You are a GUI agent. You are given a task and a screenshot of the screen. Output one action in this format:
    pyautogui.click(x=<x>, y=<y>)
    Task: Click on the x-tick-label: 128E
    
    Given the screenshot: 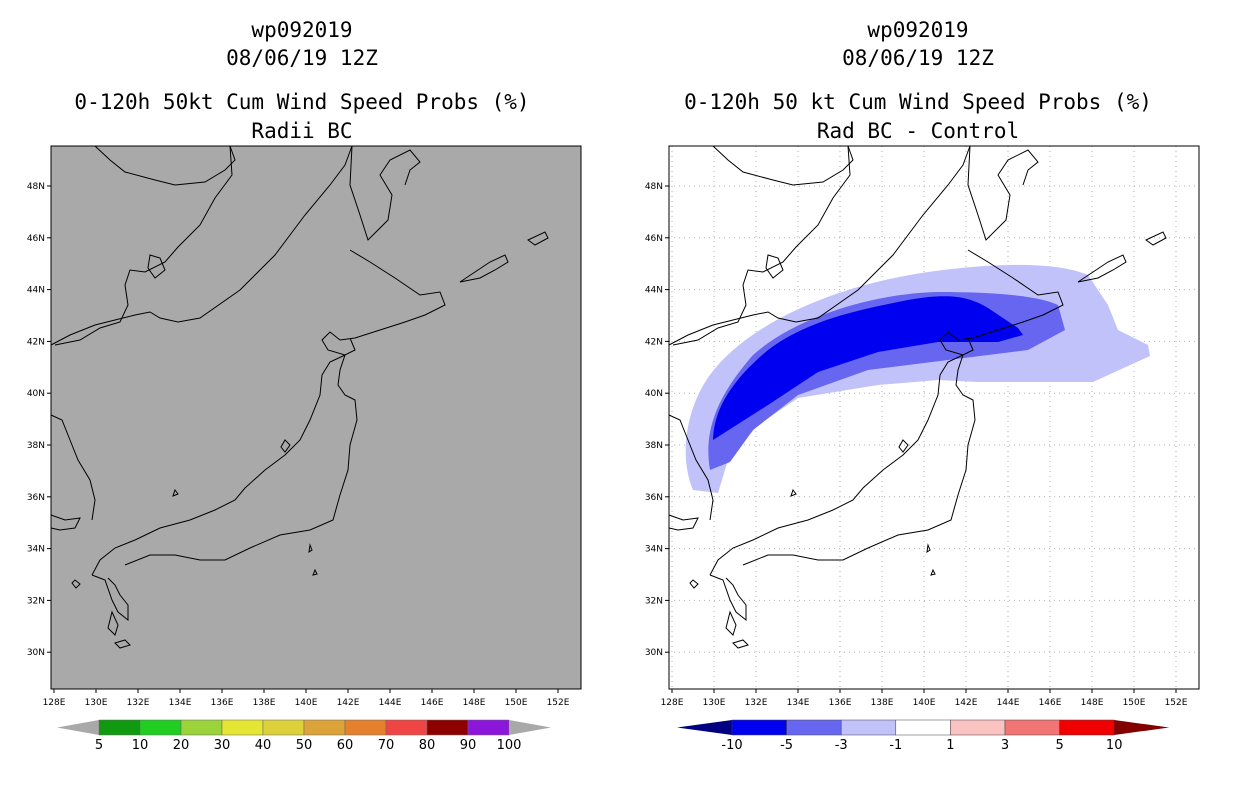 What is the action you would take?
    pyautogui.click(x=672, y=703)
    